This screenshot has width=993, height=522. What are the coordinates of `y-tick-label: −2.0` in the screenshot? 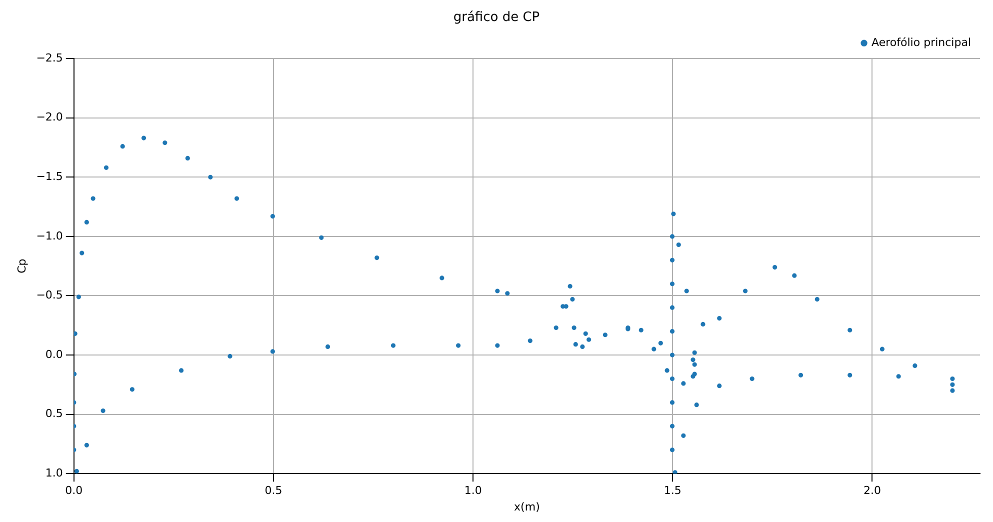 It's located at (49, 117).